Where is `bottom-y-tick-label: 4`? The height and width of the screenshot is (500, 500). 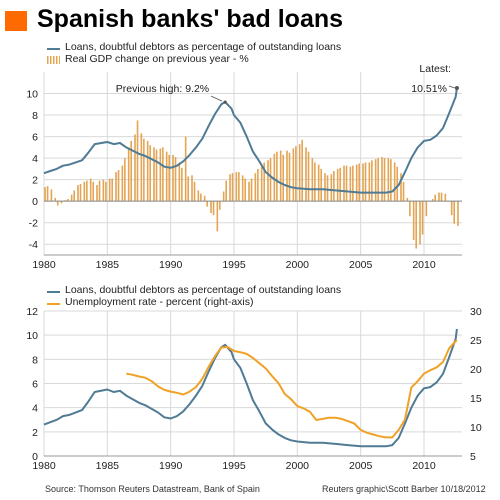 bottom-y-tick-label: 4 is located at coordinates (35, 409).